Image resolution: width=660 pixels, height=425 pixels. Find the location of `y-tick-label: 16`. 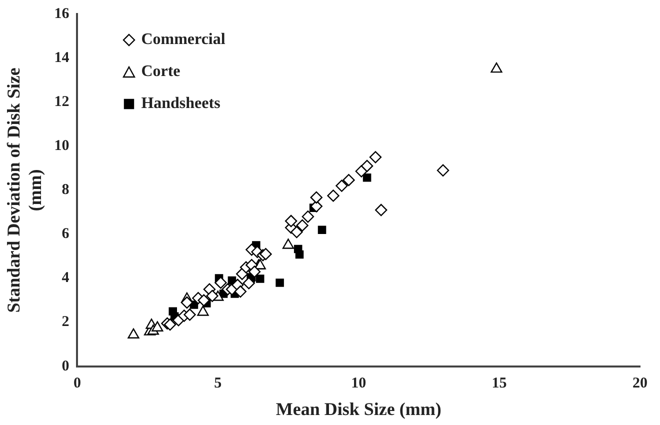

y-tick-label: 16 is located at coordinates (62, 14).